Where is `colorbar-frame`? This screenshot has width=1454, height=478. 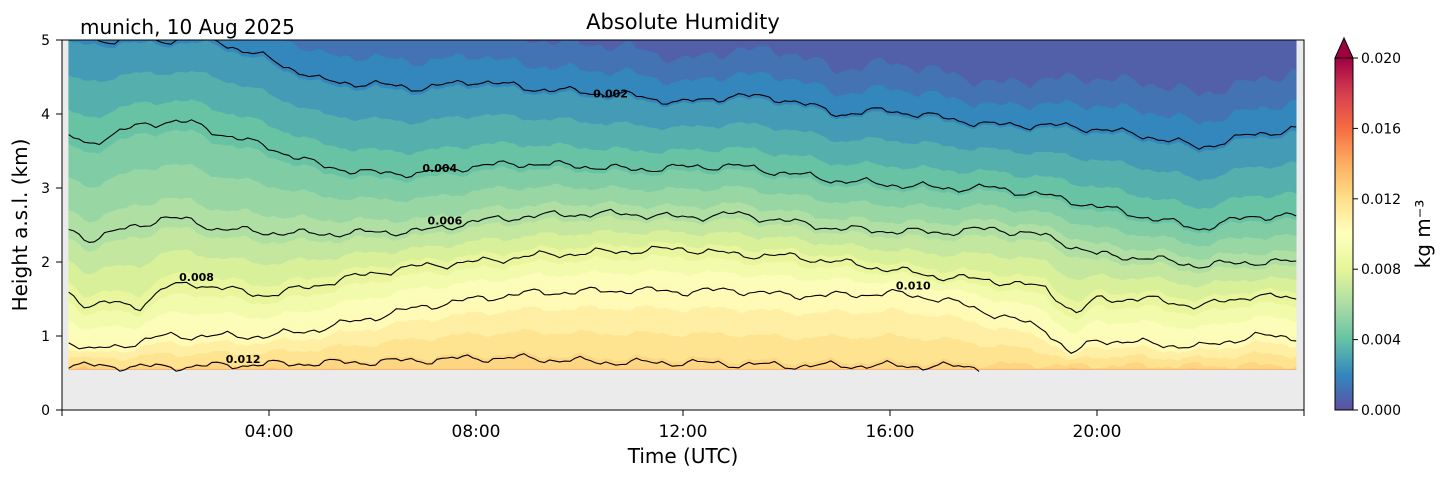 colorbar-frame is located at coordinates (1344, 234).